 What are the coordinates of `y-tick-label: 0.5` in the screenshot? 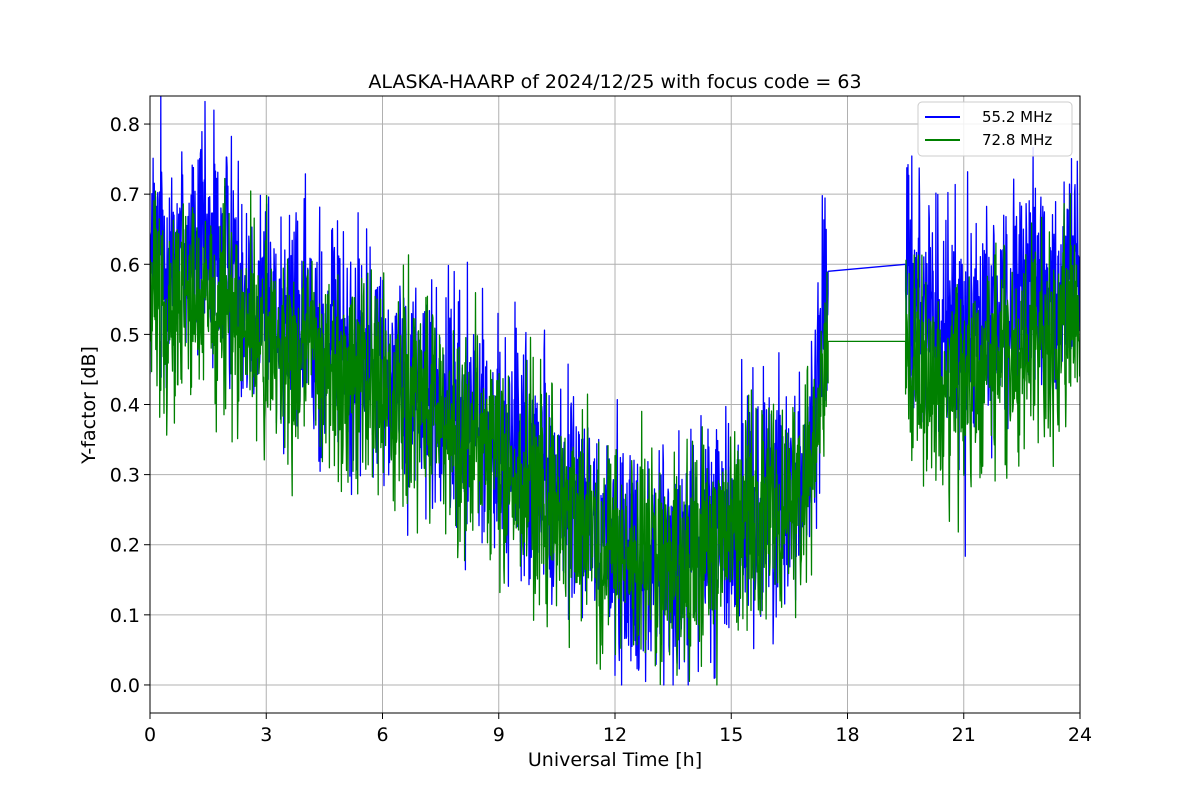 It's located at (125, 335).